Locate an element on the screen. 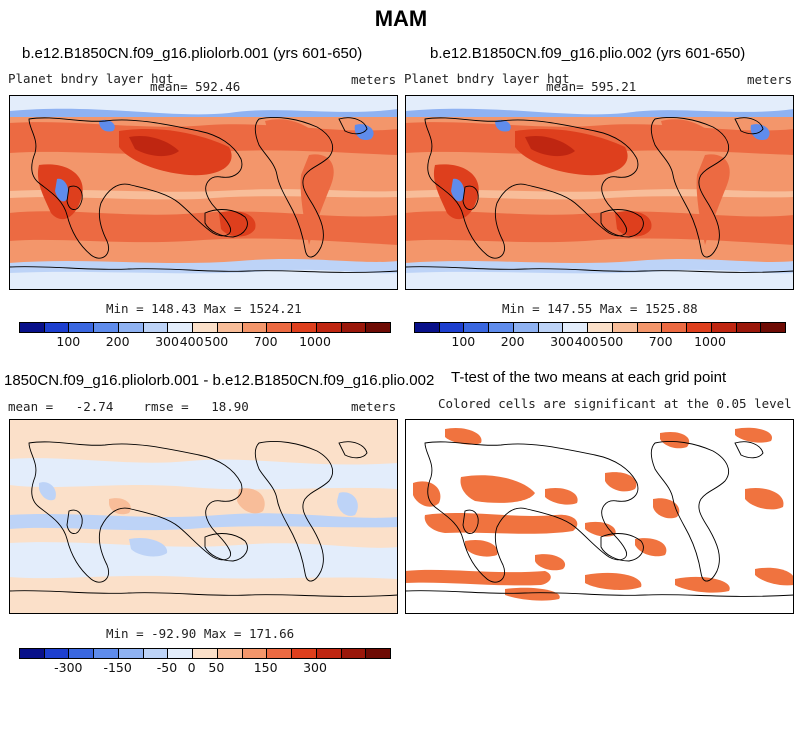 The width and height of the screenshot is (802, 733). colorbar-tick-label: -300 is located at coordinates (68, 667).